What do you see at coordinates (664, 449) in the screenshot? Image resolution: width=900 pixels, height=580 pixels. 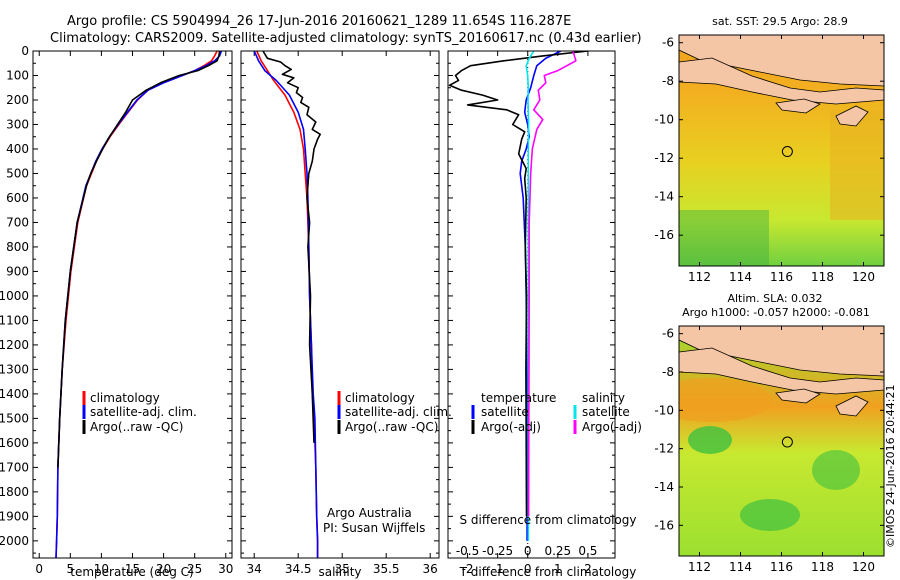 I see `sla-map-lat-tick-label: -12` at bounding box center [664, 449].